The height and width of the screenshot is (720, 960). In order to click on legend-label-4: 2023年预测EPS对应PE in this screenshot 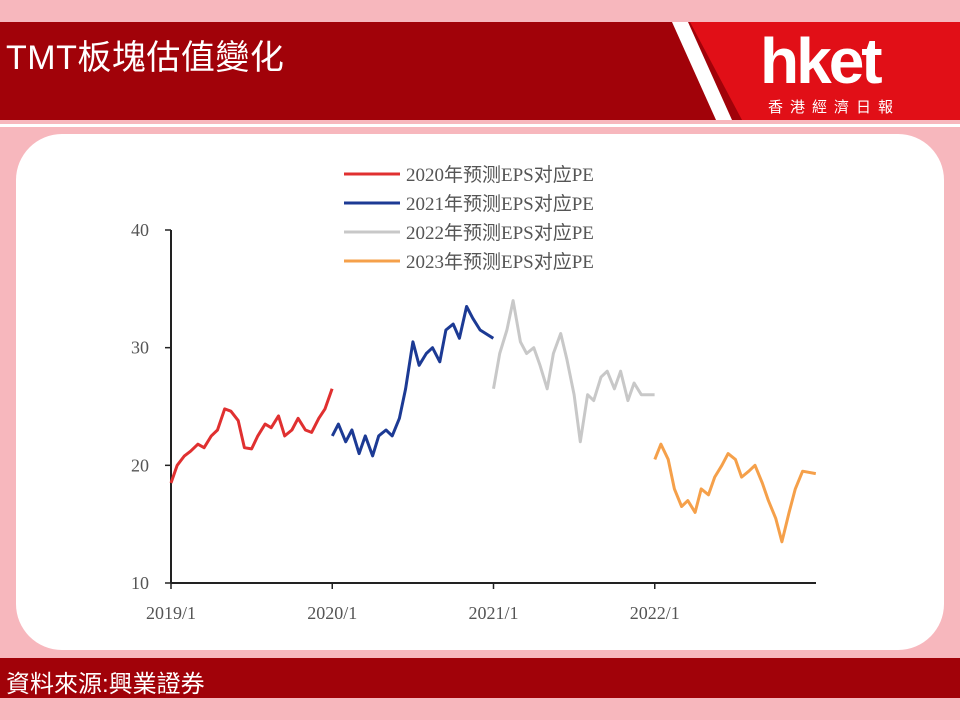, I will do `click(500, 262)`.